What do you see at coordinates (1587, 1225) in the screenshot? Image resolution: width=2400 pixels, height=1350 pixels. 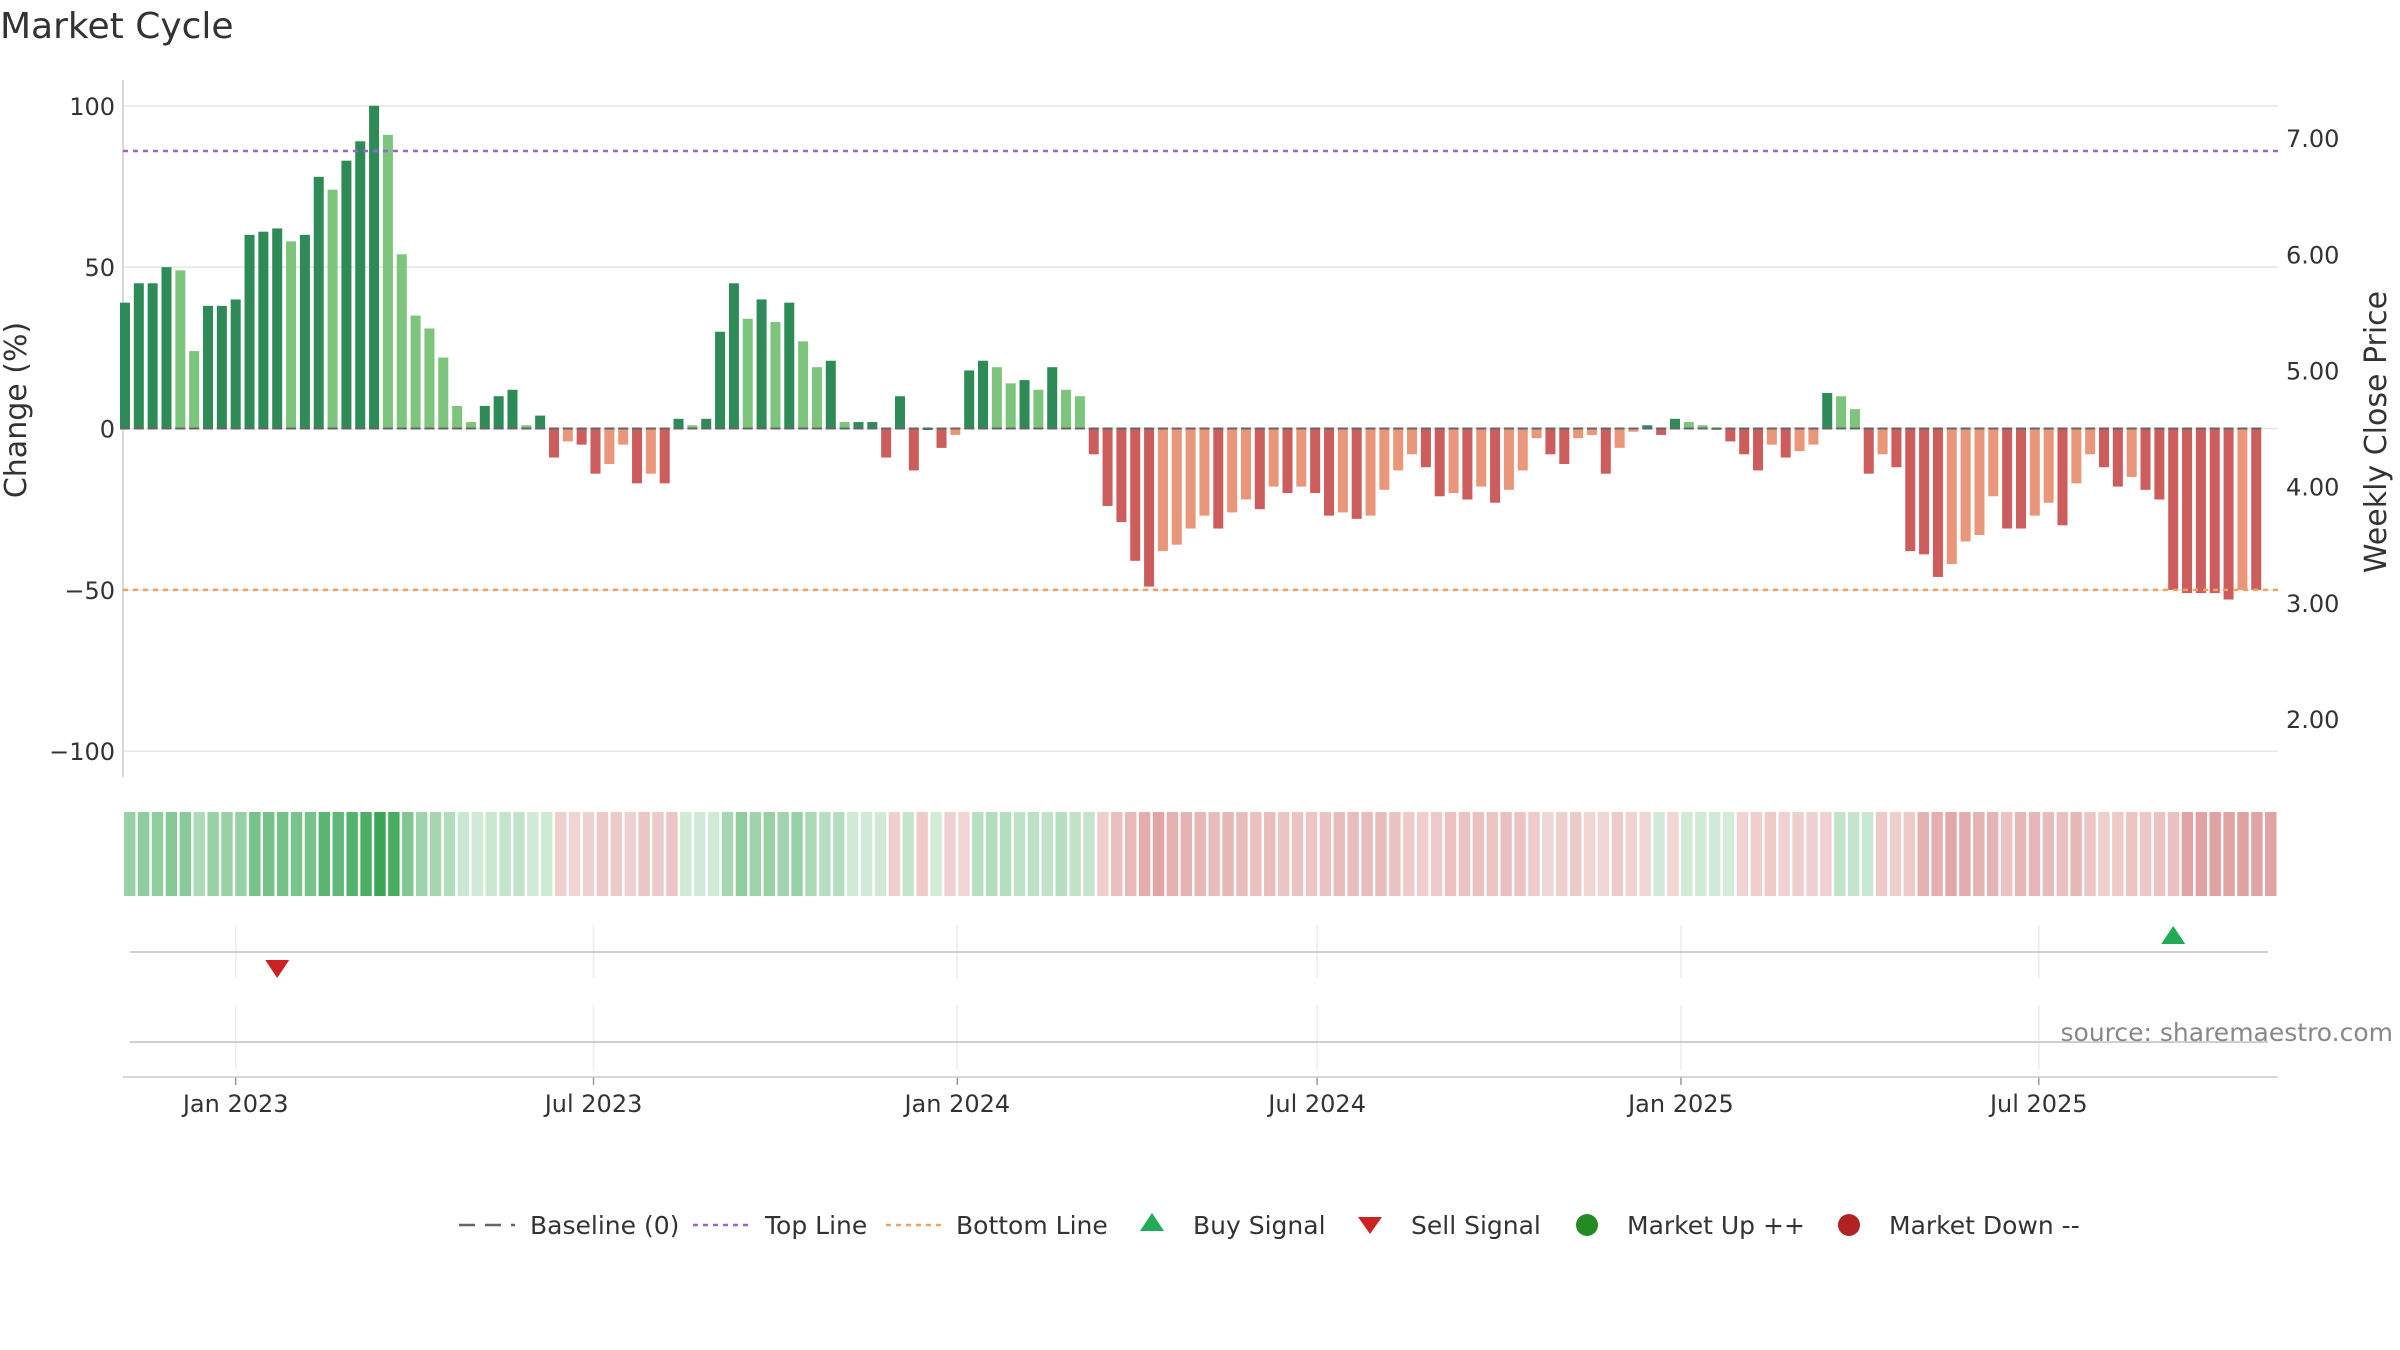 I see `legend-market-up-icon` at bounding box center [1587, 1225].